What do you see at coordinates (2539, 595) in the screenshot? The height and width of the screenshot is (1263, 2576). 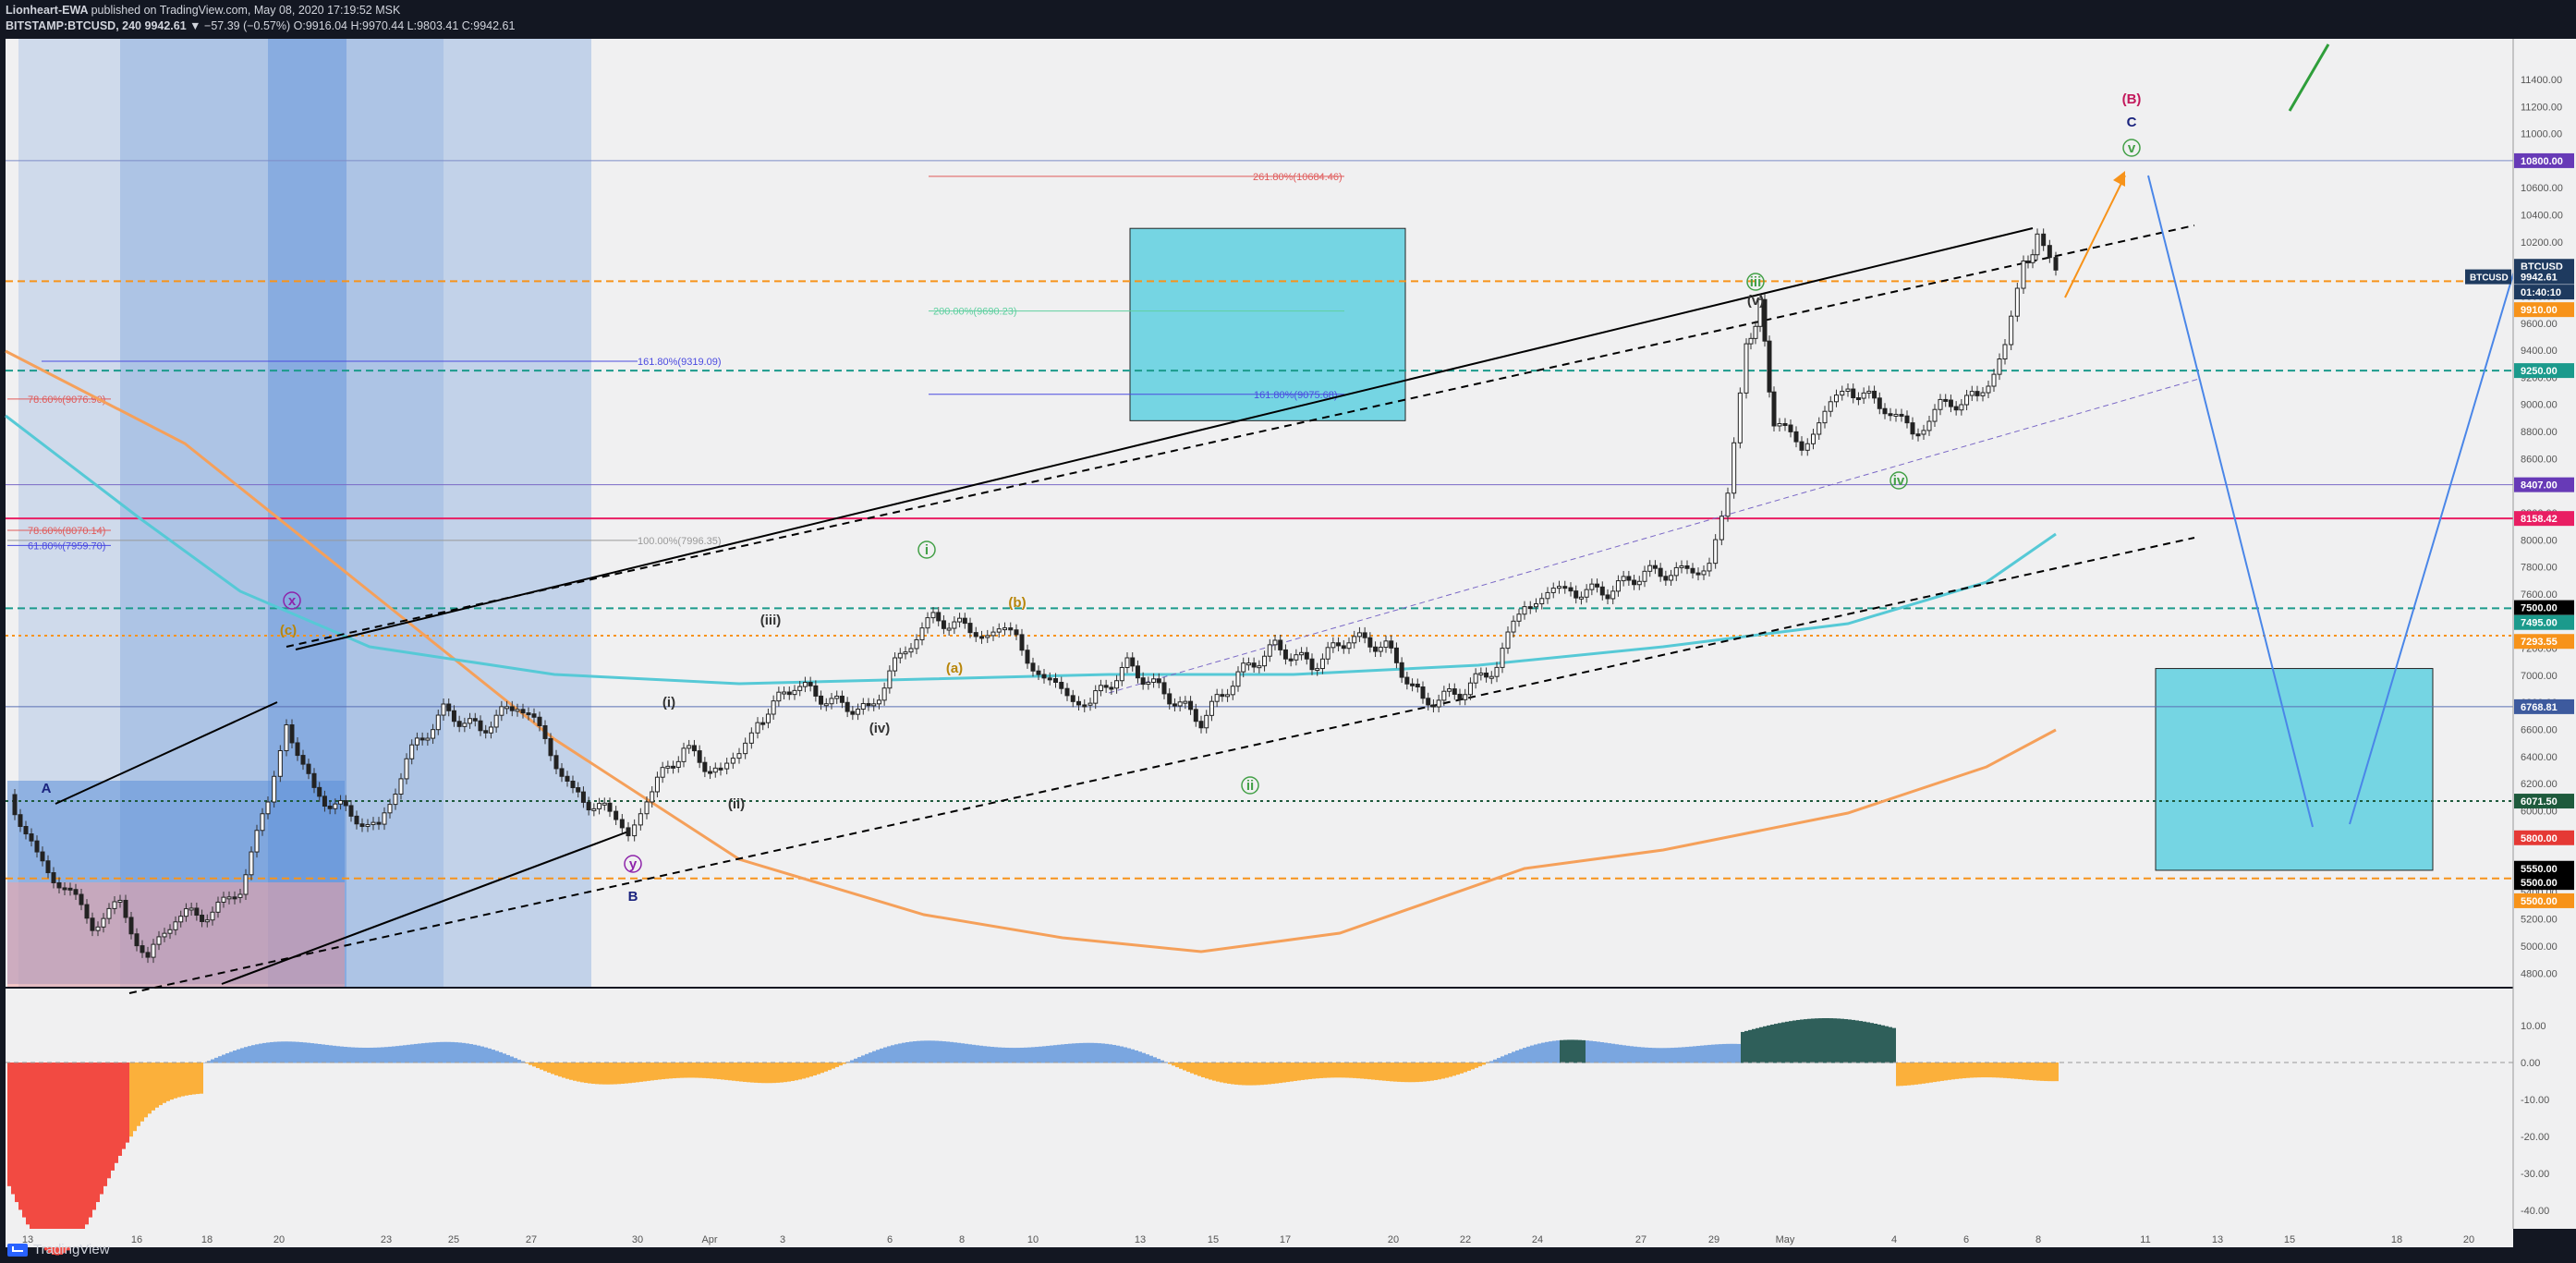 I see `y-tick-19: 7600.00` at bounding box center [2539, 595].